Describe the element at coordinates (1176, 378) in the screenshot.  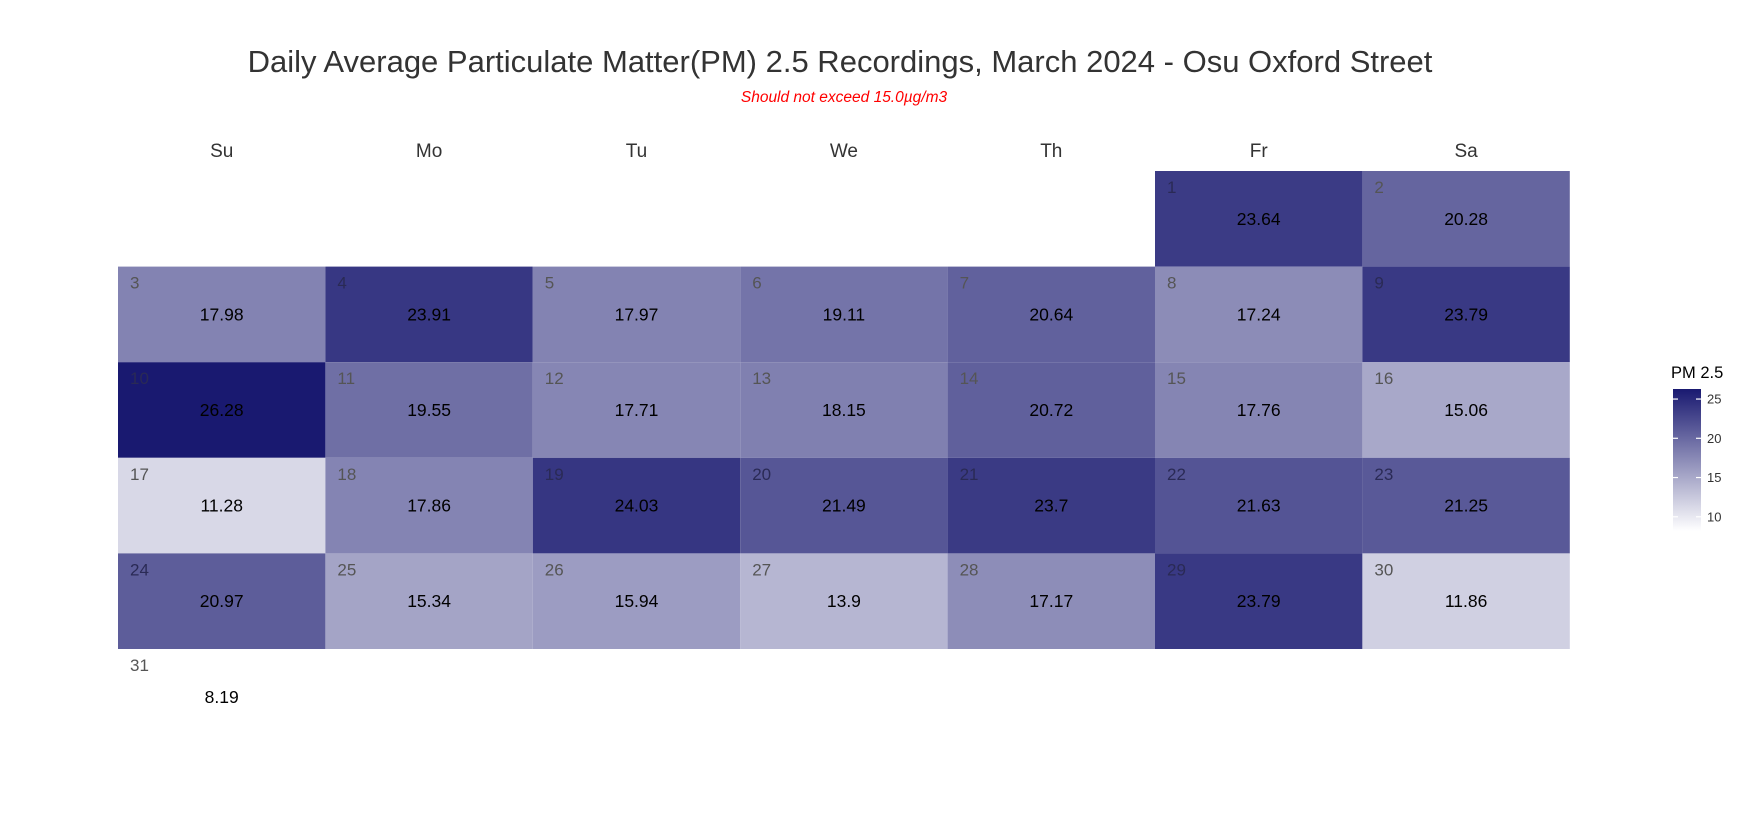
I see `day-number-15: 15` at that location.